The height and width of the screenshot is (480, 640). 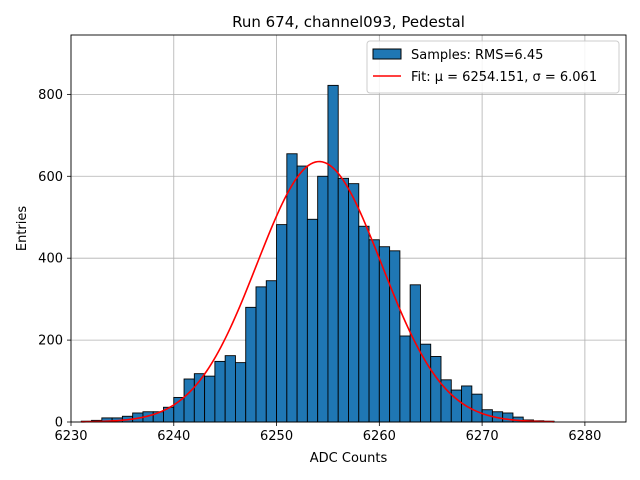 What do you see at coordinates (59, 423) in the screenshot?
I see `y-tick-label: 0` at bounding box center [59, 423].